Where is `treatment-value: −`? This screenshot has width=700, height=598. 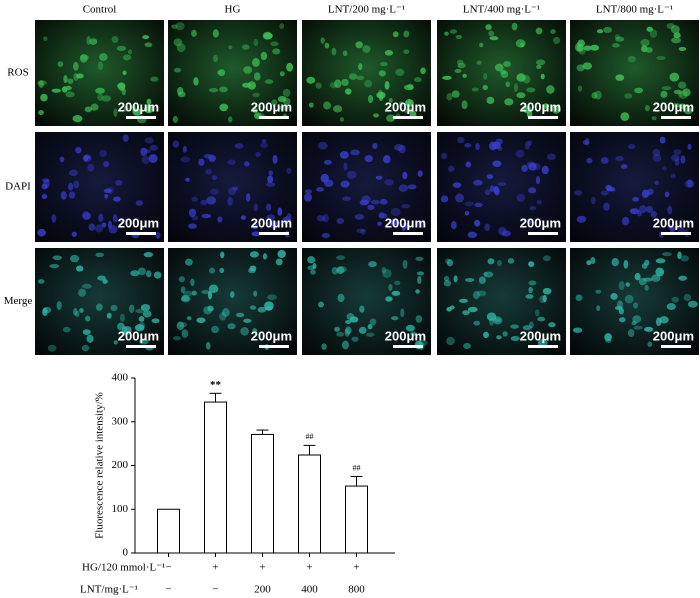 treatment-value: − is located at coordinates (168, 590).